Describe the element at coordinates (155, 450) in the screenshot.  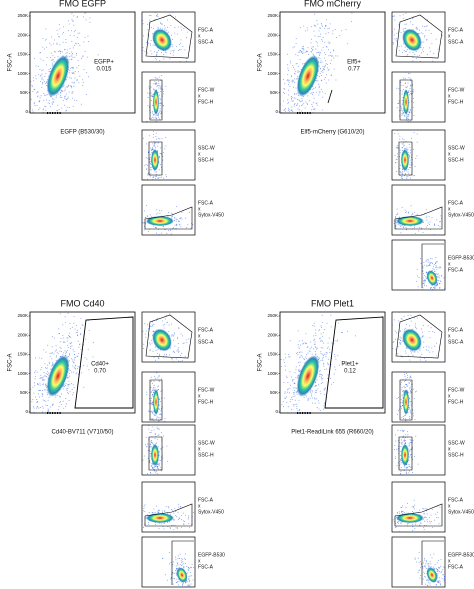
I see `density-cloud` at that location.